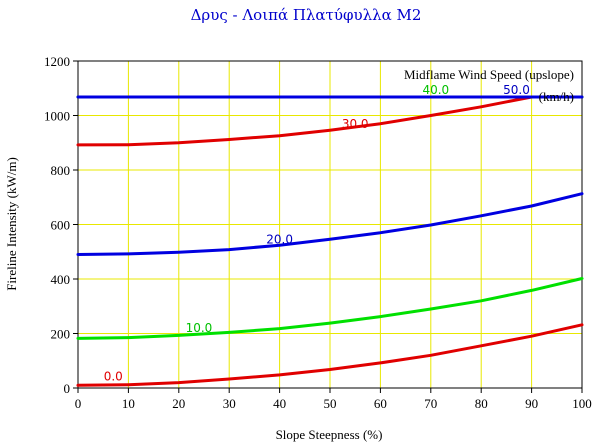 The height and width of the screenshot is (443, 601). Describe the element at coordinates (57, 61) in the screenshot. I see `y-tick-label: 1200` at that location.